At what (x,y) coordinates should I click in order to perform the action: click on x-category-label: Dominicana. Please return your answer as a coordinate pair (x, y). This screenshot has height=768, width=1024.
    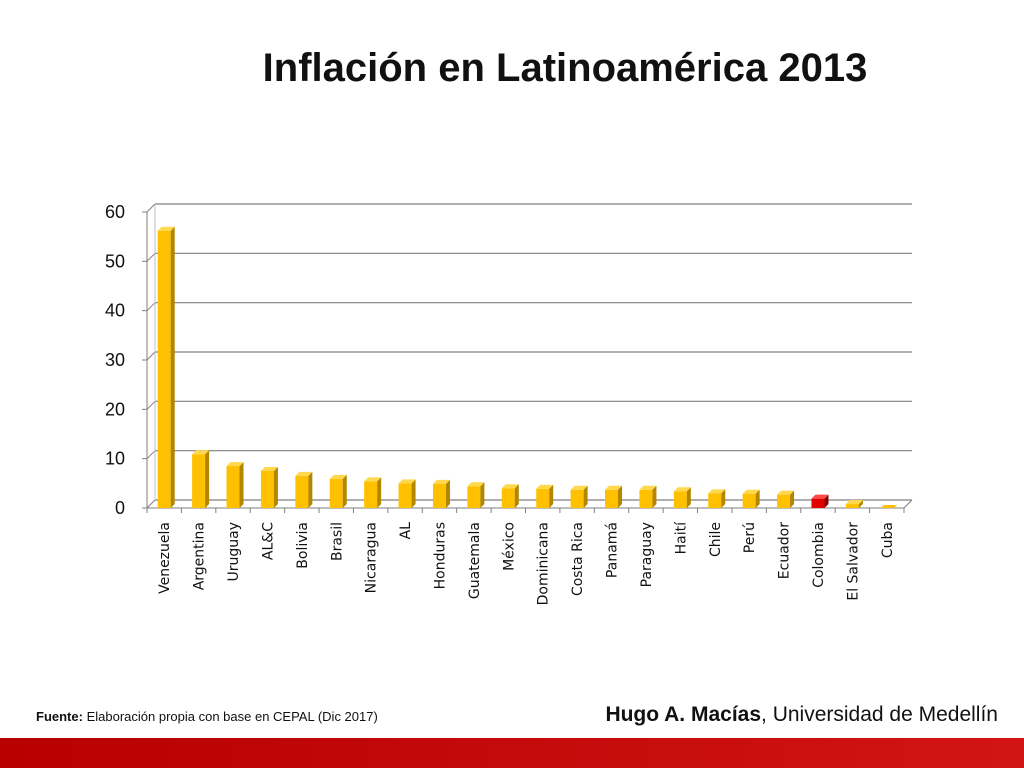
    Looking at the image, I should click on (544, 563).